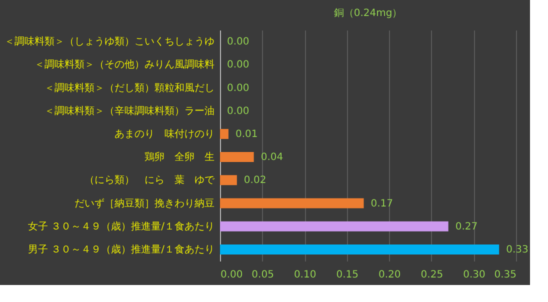 Image resolution: width=548 pixels, height=302 pixels. What do you see at coordinates (179, 157) in the screenshot?
I see `y-tick-label: 鶏卵 全卵 生` at bounding box center [179, 157].